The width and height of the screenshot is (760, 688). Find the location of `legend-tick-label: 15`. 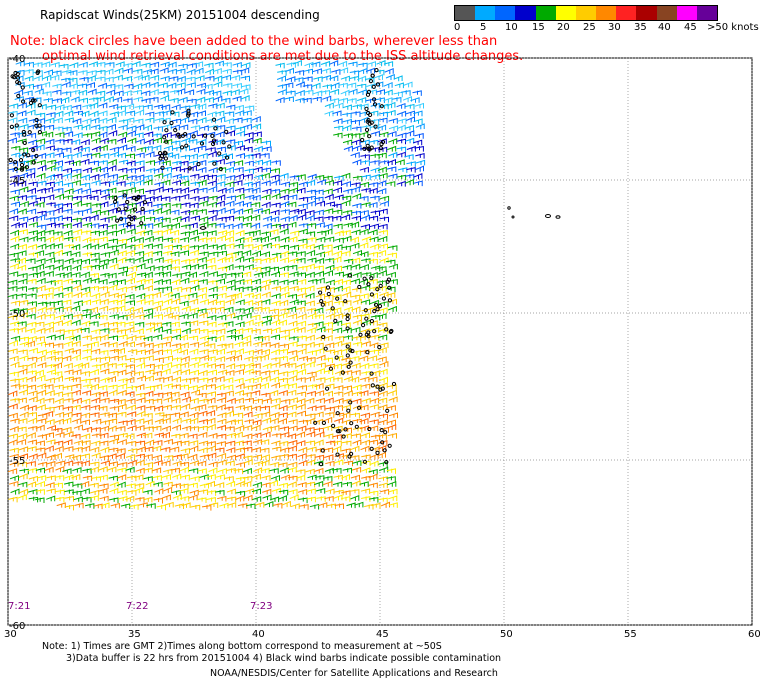

legend-tick-label: 15 is located at coordinates (538, 27).